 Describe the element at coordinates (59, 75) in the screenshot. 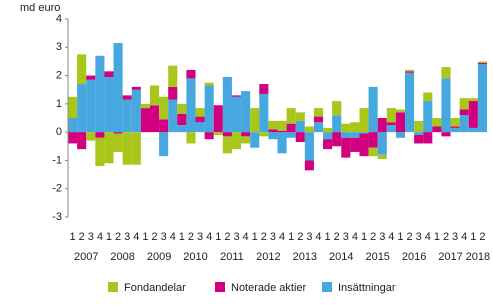

I see `y-tick-label: 2` at that location.